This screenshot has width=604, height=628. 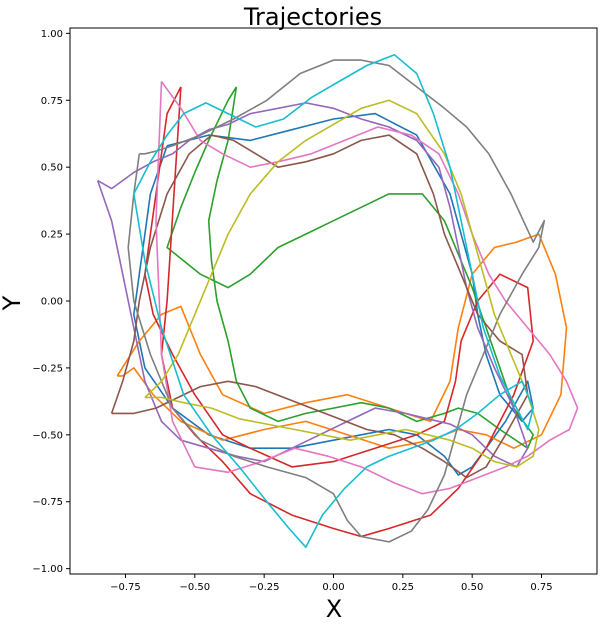 I want to click on y-tick-label: 0.50, so click(x=52, y=168).